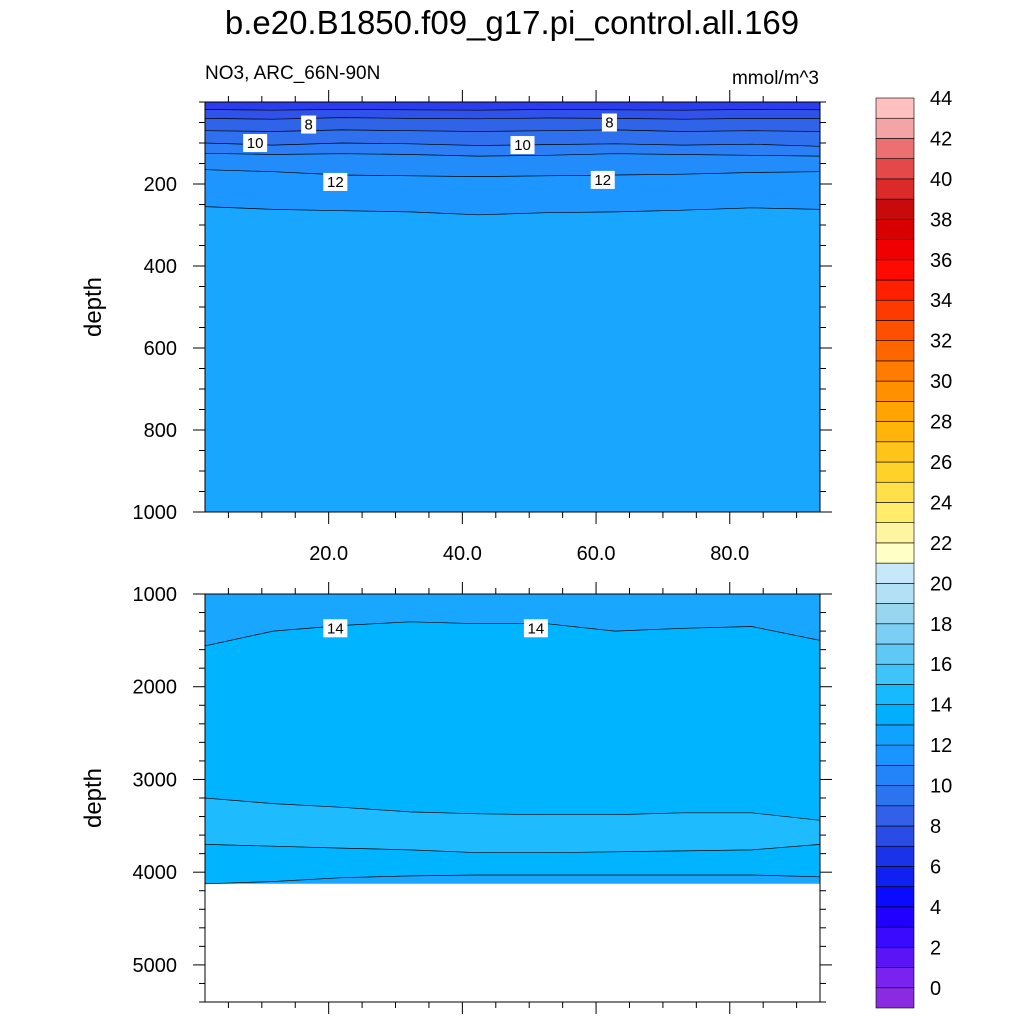 Image resolution: width=1024 pixels, height=1024 pixels. What do you see at coordinates (935, 989) in the screenshot?
I see `colorbar-label: 0` at bounding box center [935, 989].